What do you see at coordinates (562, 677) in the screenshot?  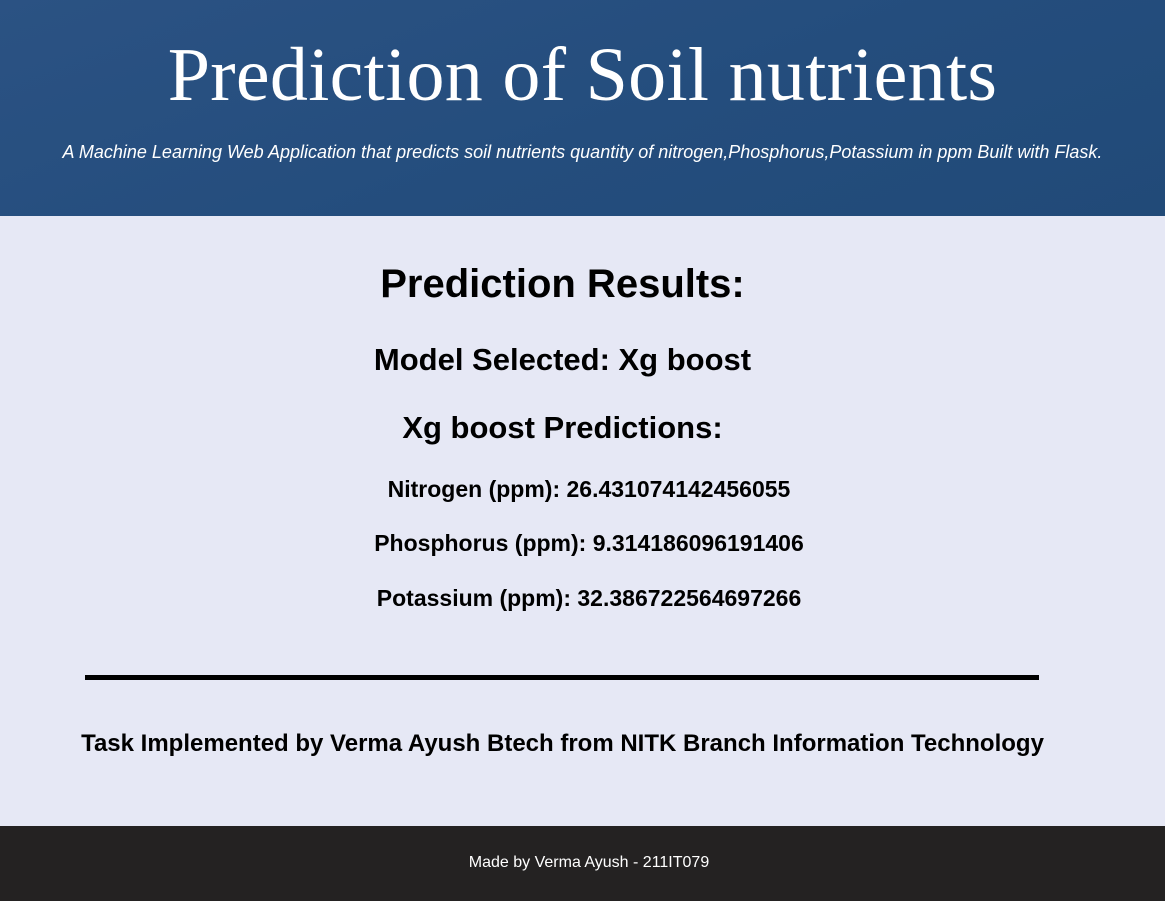 I see `horizontal-divider` at bounding box center [562, 677].